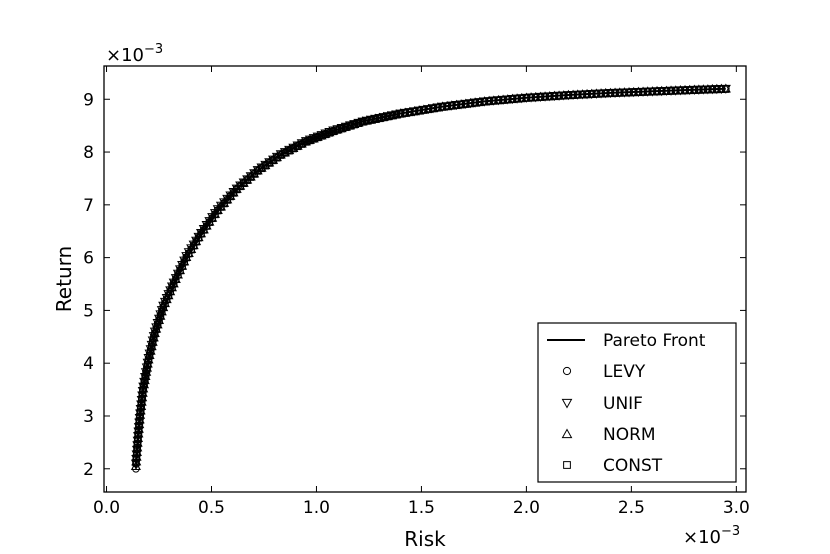 The image size is (830, 554). I want to click on legend: Pareto Front LEVY UNIF NORM CONST, so click(637, 402).